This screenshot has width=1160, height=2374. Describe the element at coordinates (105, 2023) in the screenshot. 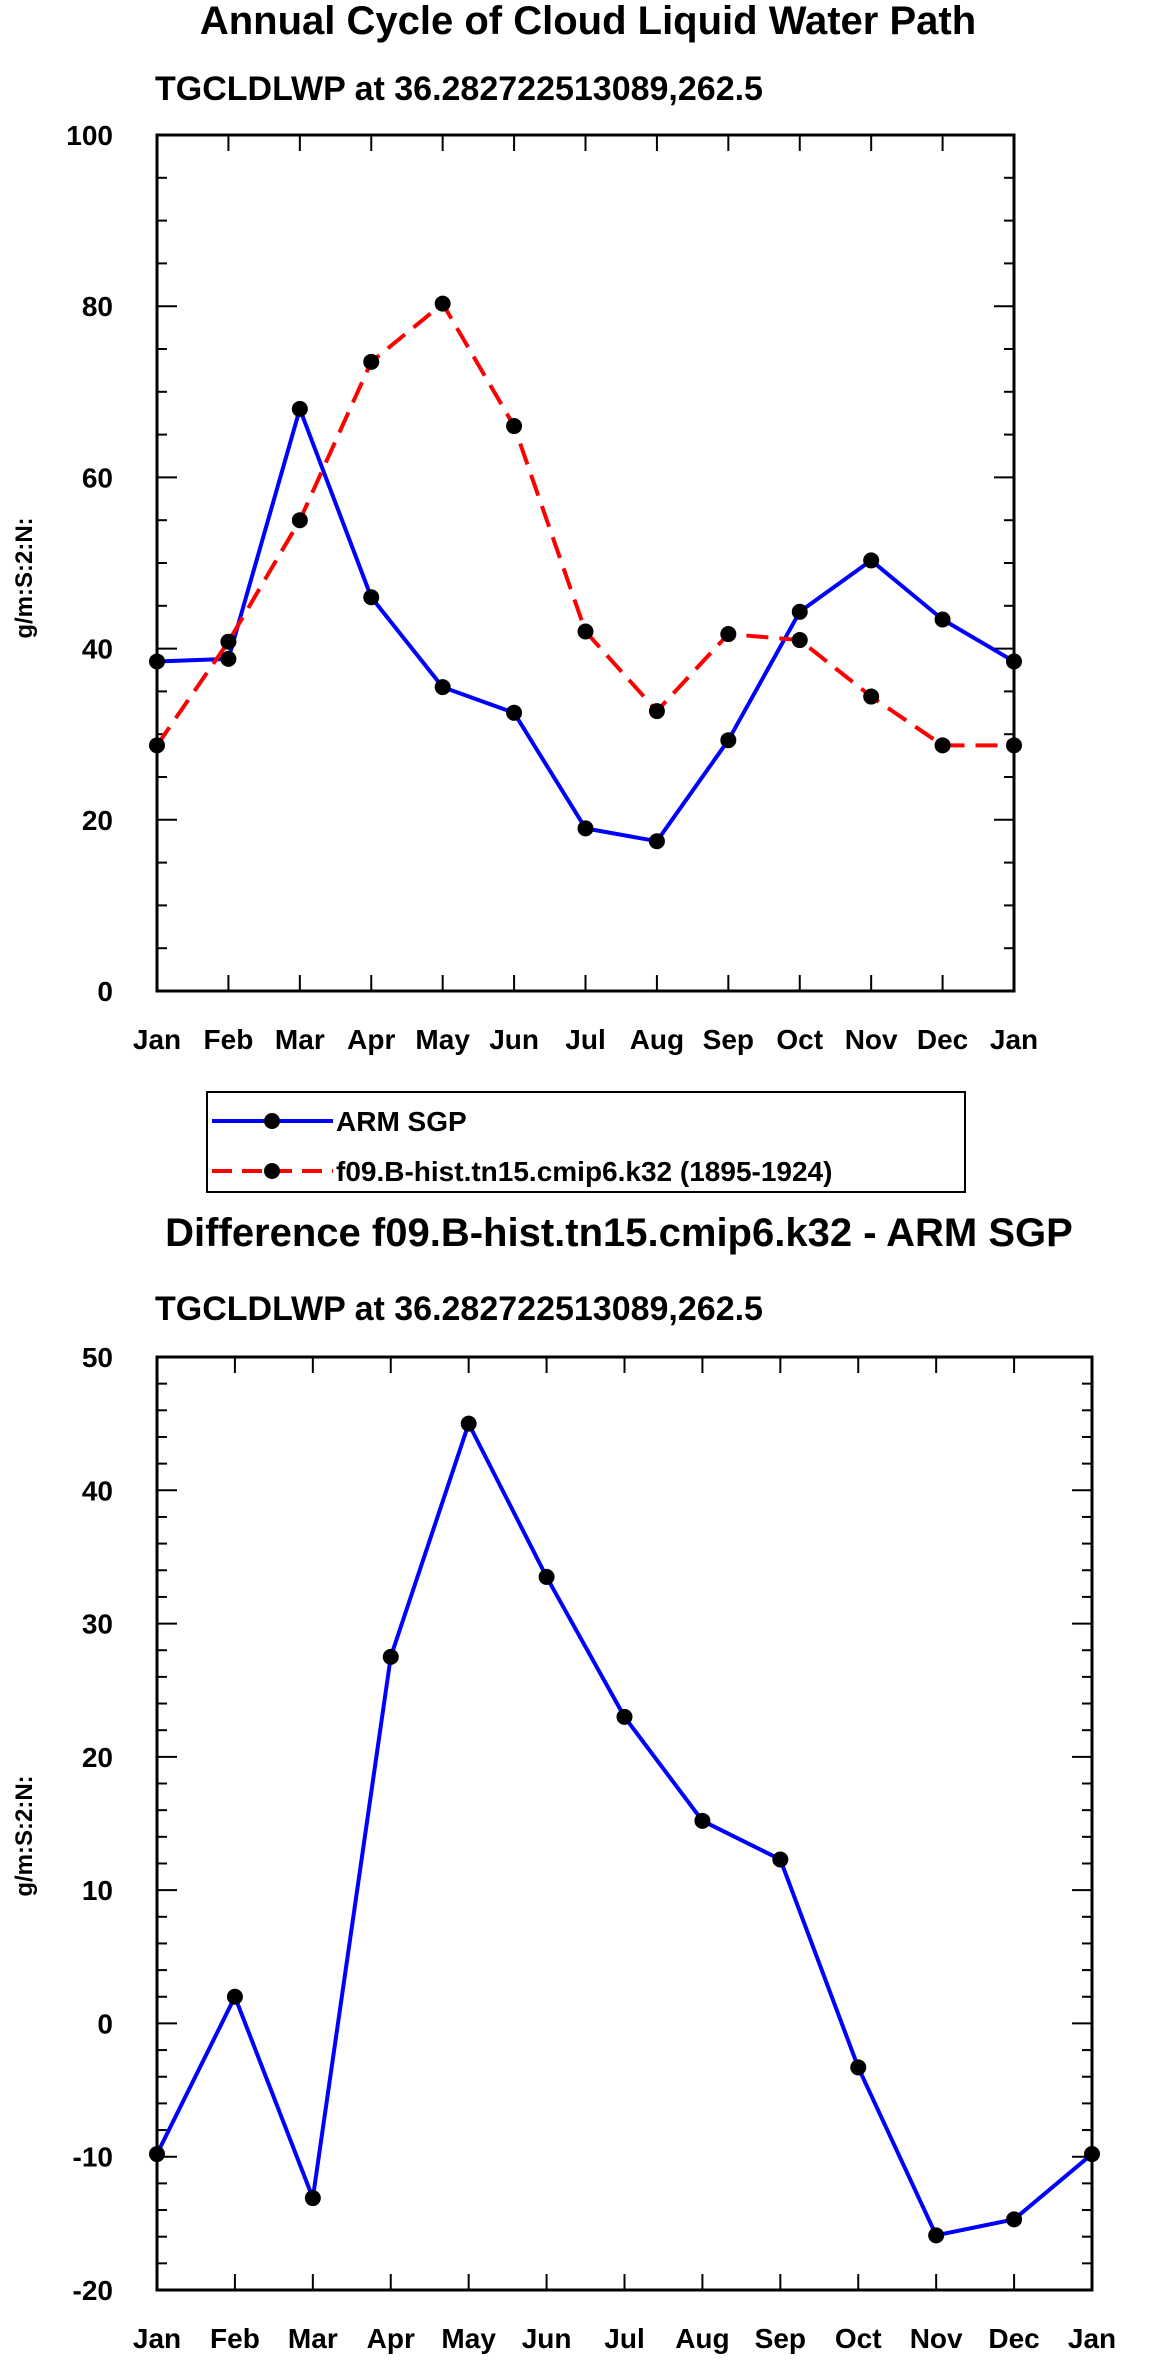

I see `chart2-y-tick-label: 0` at that location.